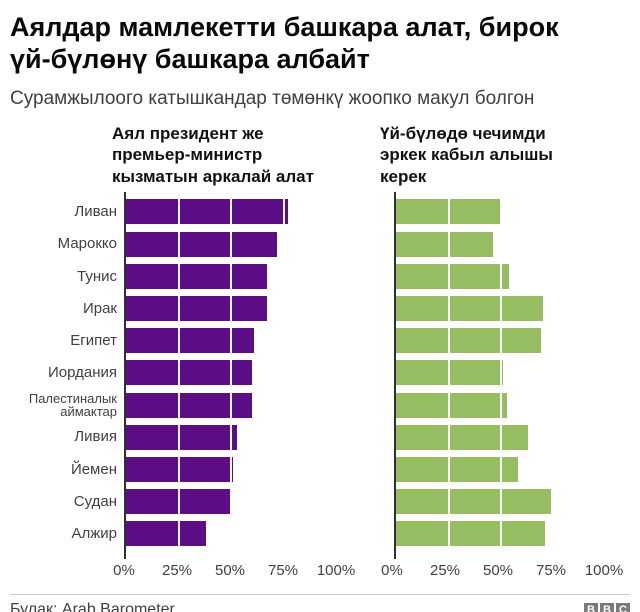 This screenshot has width=640, height=612. Describe the element at coordinates (320, 594) in the screenshot. I see `footer-divider` at that location.